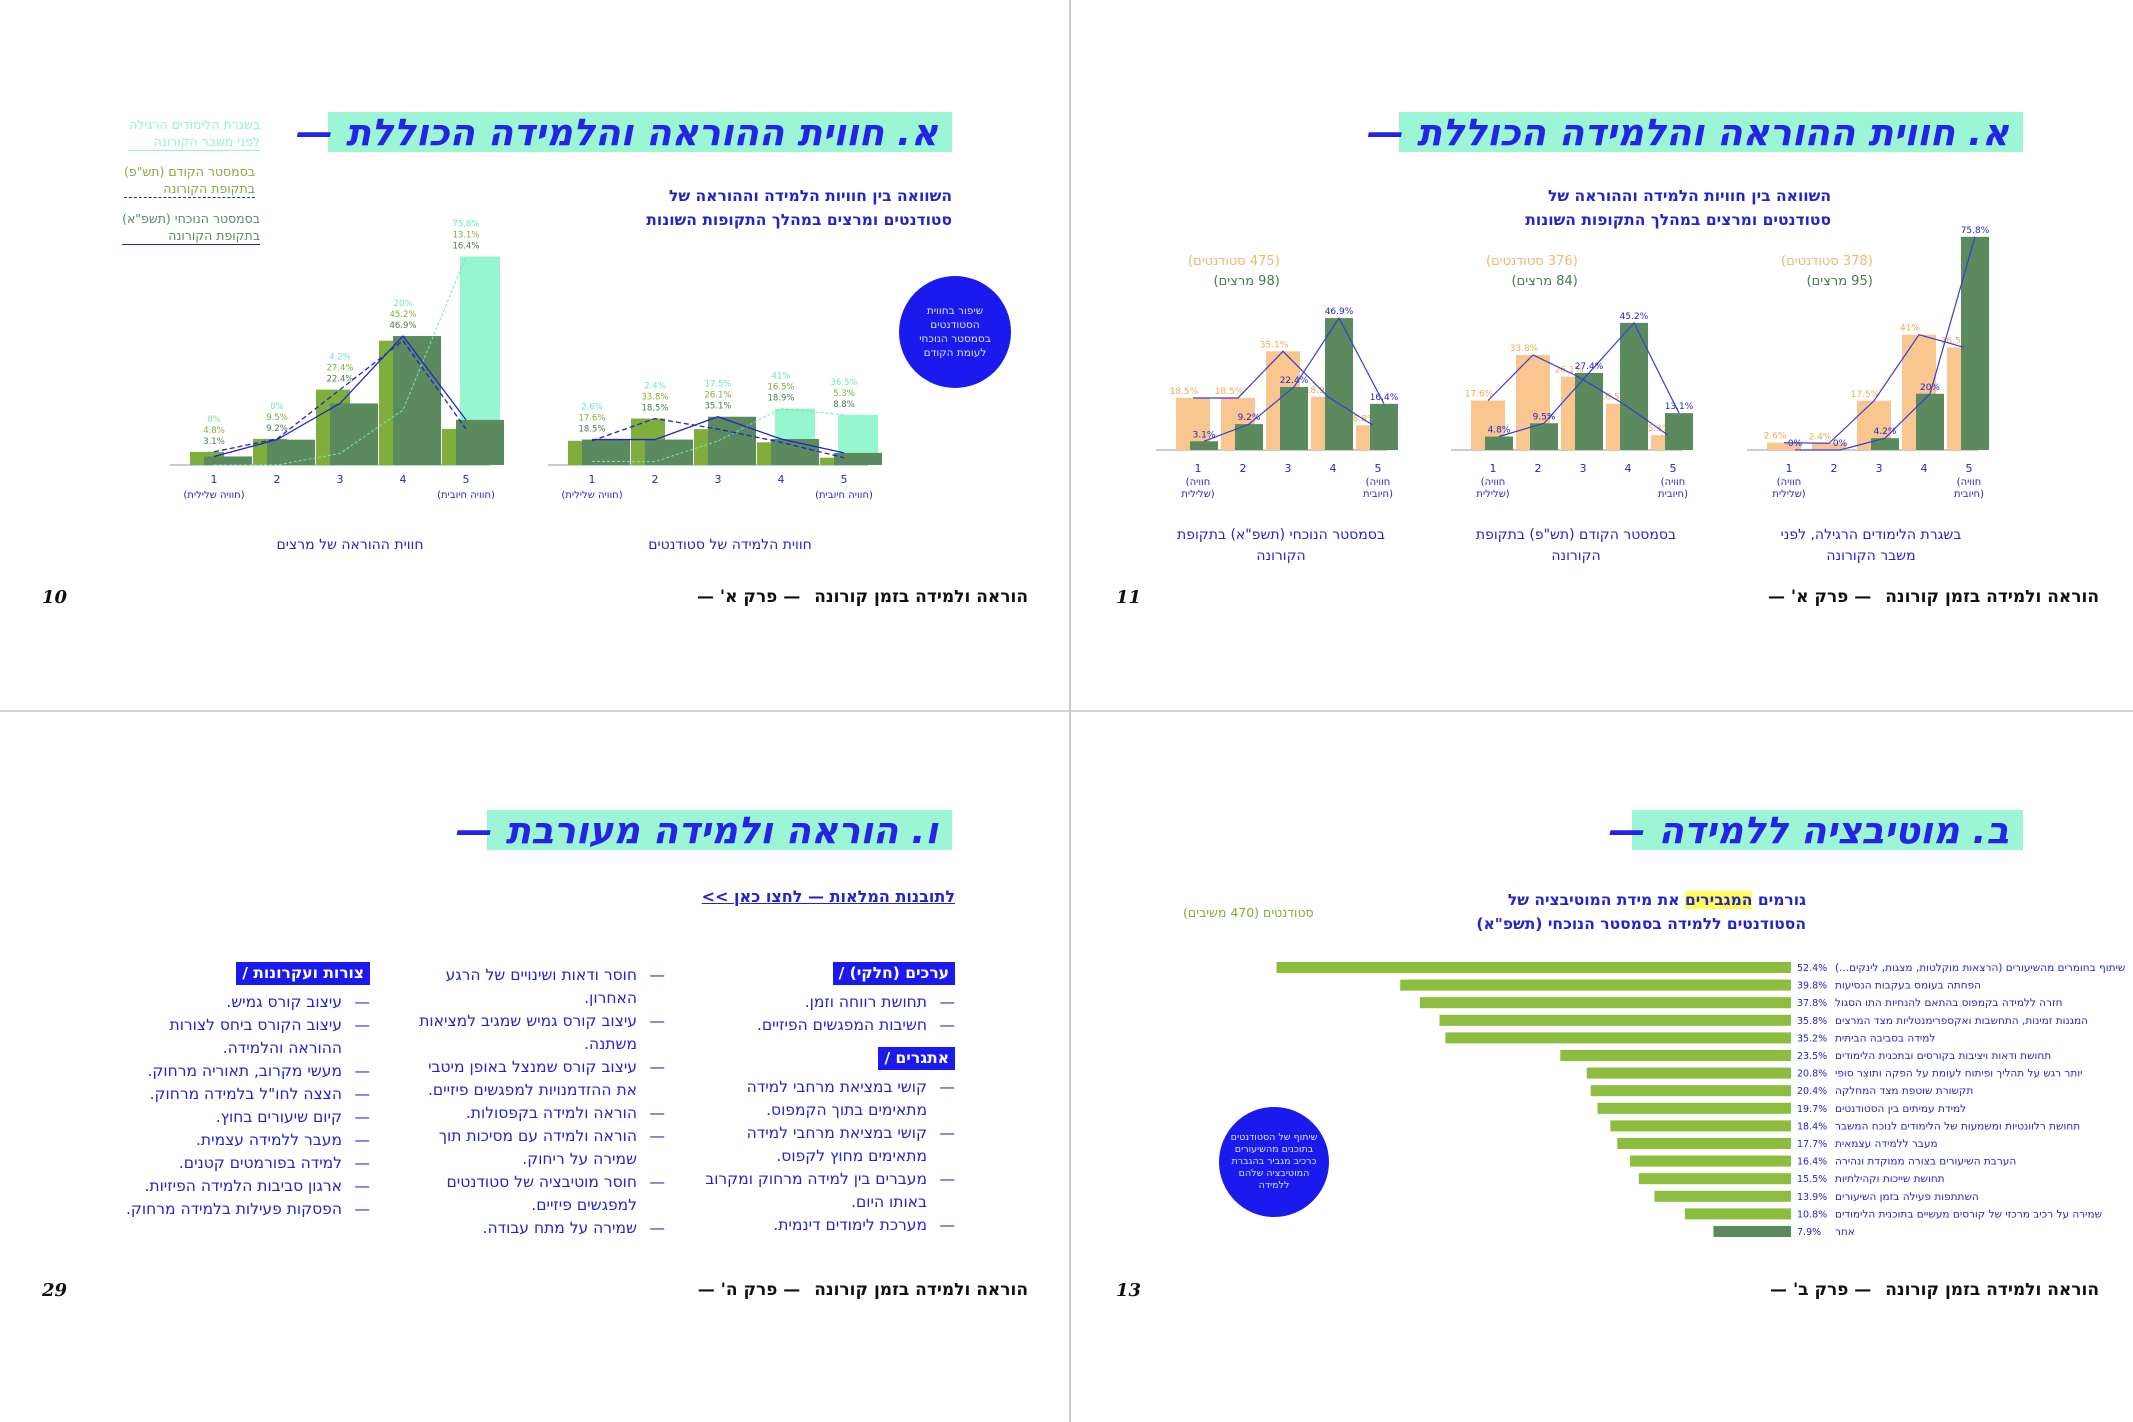  Describe the element at coordinates (1339, 312) in the screenshot. I see `teacher-data-label: 46.9%` at that location.